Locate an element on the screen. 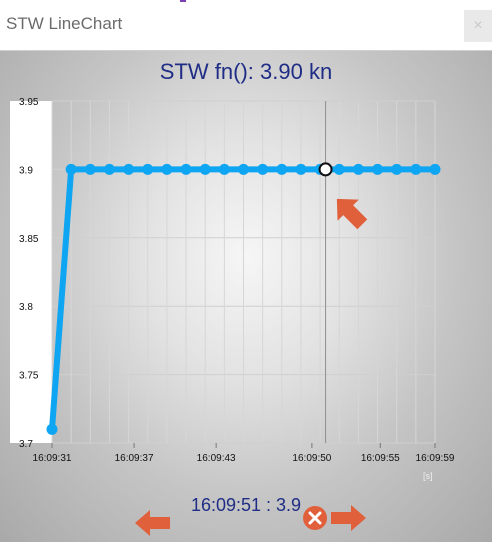 Image resolution: width=492 pixels, height=542 pixels. x-tick-label: 16:09:55 is located at coordinates (380, 458).